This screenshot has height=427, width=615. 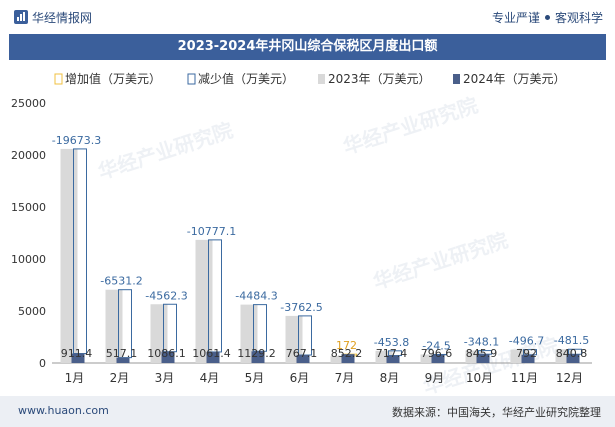 I want to click on value-label-2024: 911.4, so click(x=77, y=353).